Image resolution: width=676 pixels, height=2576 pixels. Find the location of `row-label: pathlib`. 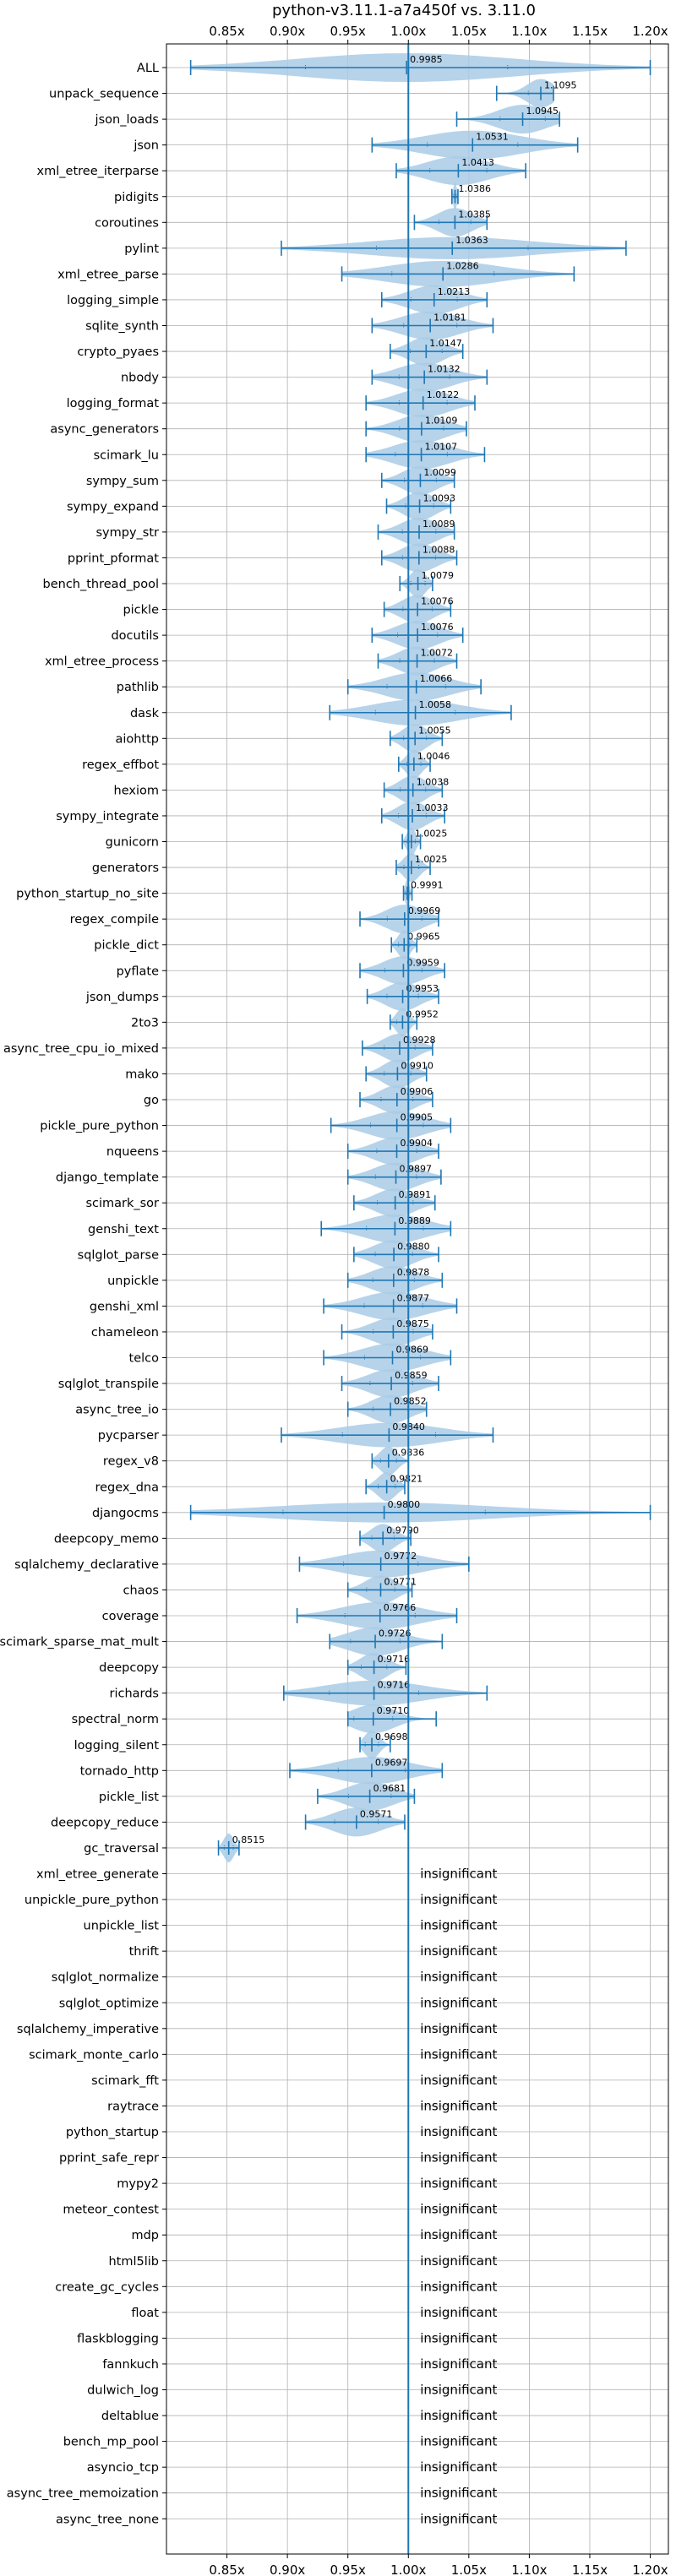

row-label: pathlib is located at coordinates (138, 687).